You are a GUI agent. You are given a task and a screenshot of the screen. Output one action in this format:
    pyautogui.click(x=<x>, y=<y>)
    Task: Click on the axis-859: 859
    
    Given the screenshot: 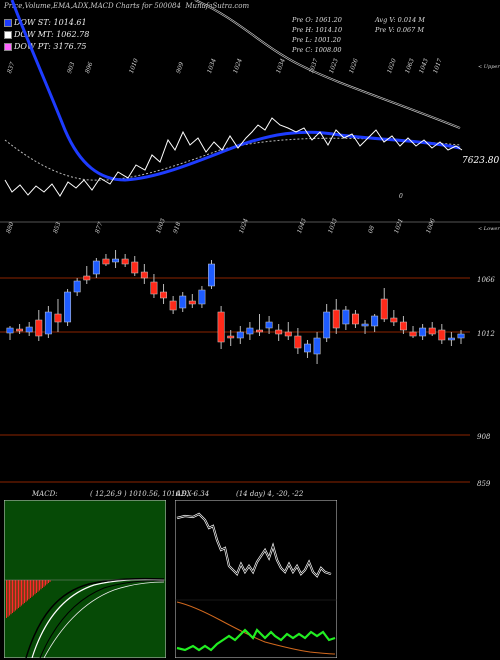 What is the action you would take?
    pyautogui.click(x=484, y=484)
    